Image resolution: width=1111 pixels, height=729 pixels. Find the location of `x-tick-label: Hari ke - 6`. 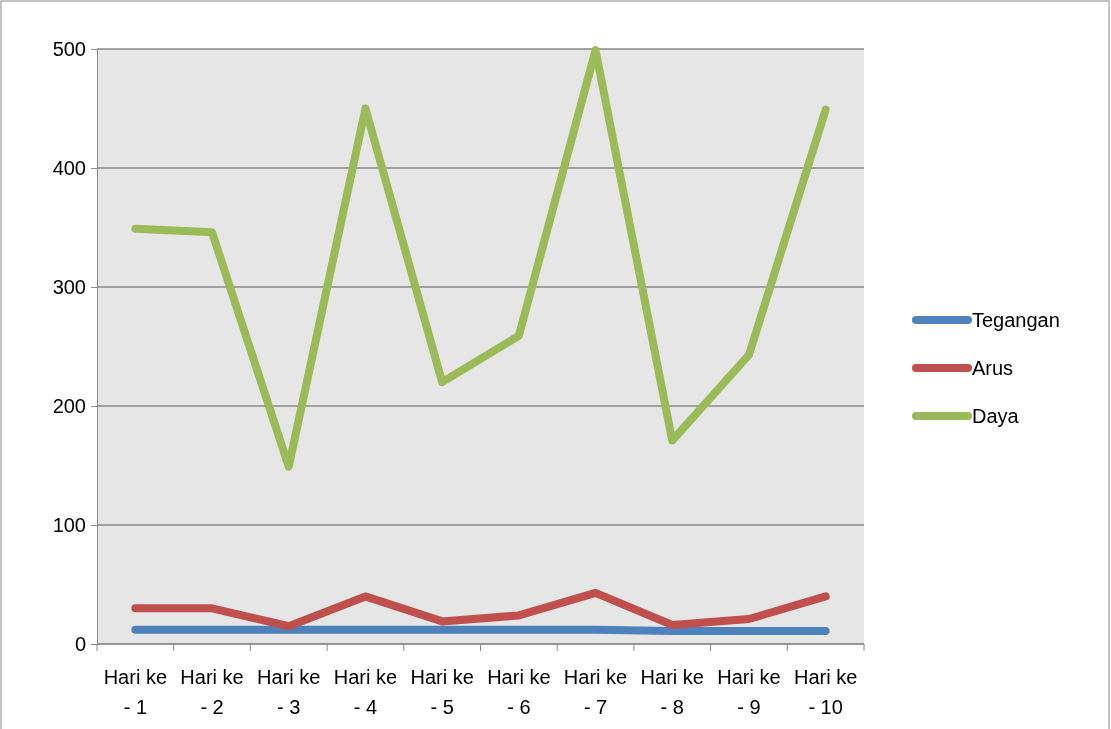

x-tick-label: Hari ke - 6 is located at coordinates (519, 692).